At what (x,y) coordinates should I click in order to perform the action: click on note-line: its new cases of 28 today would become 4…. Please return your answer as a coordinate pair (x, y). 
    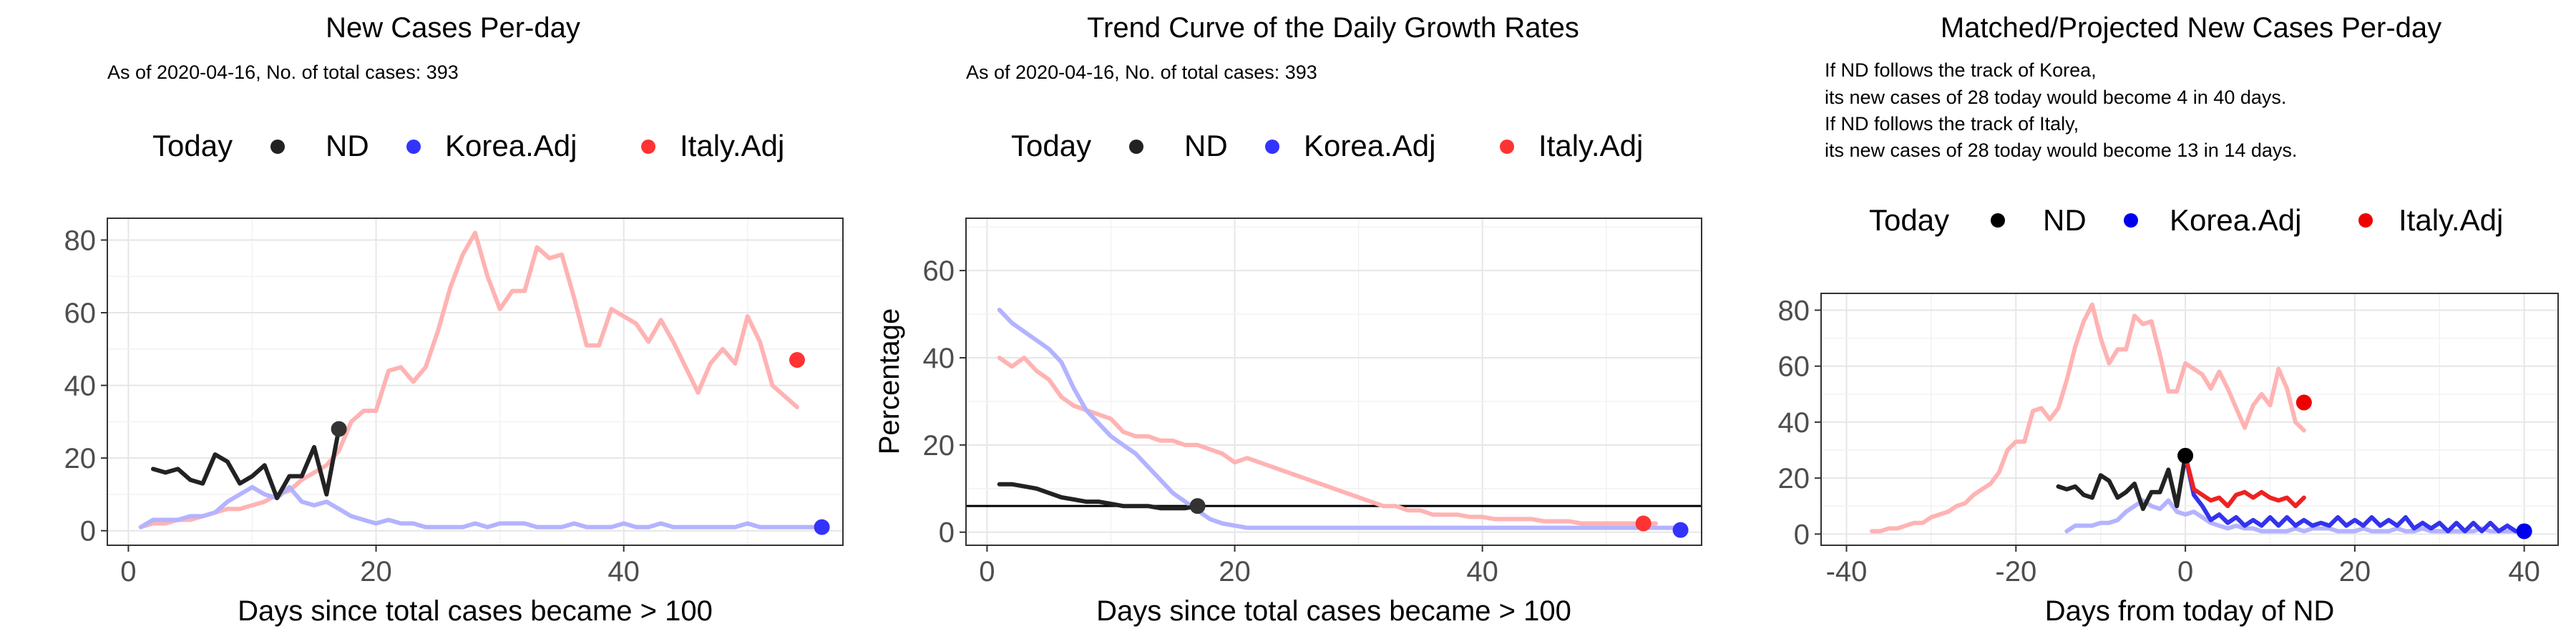
    Looking at the image, I should click on (2055, 97).